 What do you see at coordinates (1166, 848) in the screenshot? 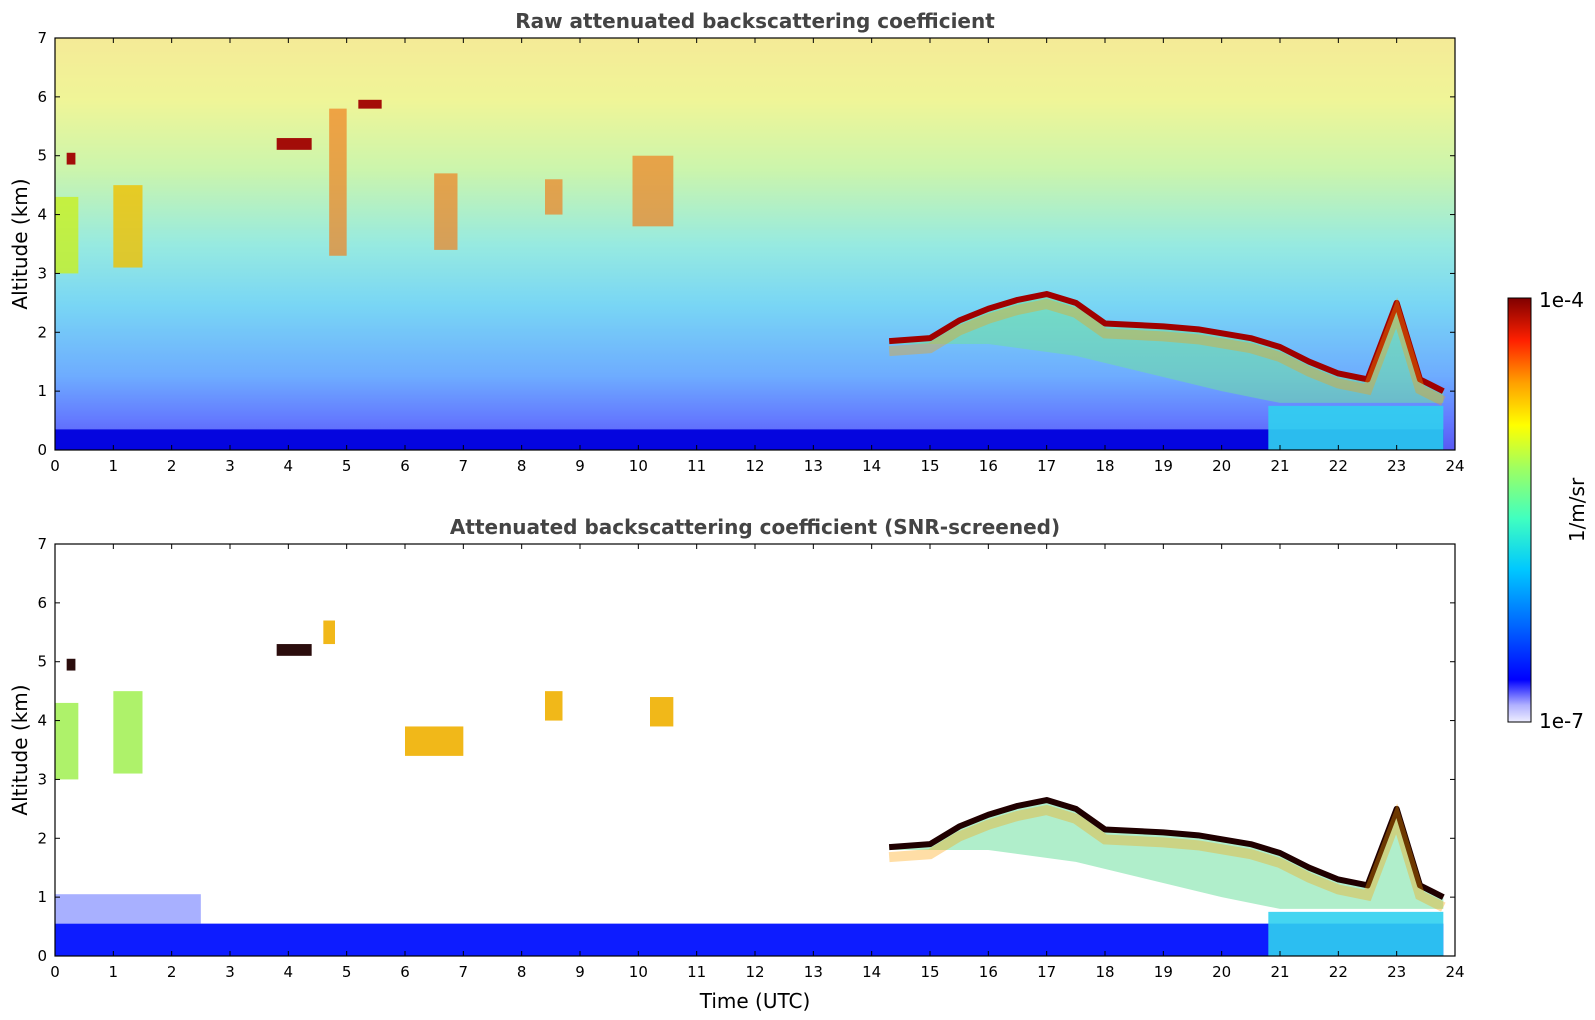
I see `low-cloud-top` at bounding box center [1166, 848].